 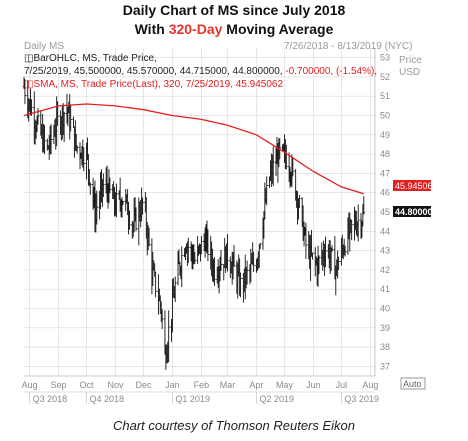 I want to click on x-month-label: Sep, so click(x=59, y=385).